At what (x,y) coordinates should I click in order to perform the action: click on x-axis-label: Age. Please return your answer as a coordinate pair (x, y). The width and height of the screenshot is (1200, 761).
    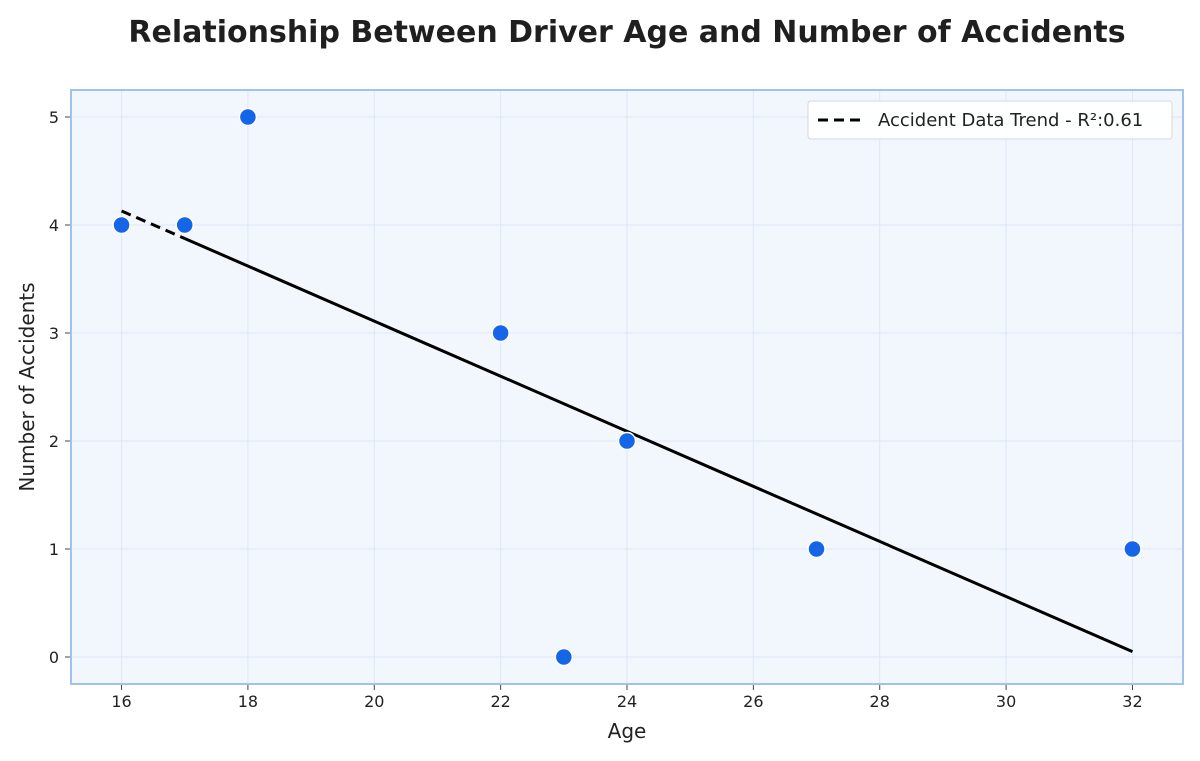
    Looking at the image, I should click on (627, 731).